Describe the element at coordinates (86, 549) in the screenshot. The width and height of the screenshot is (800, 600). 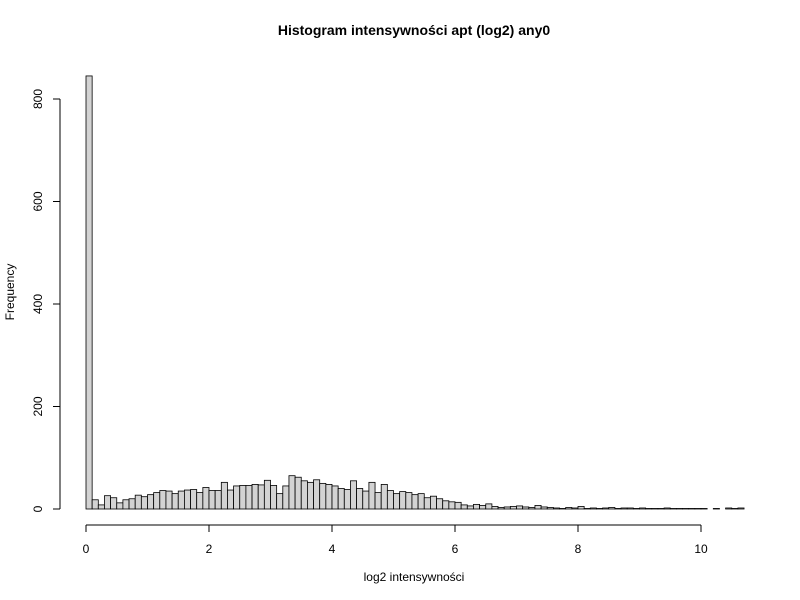
I see `x-tick-label: 0` at that location.